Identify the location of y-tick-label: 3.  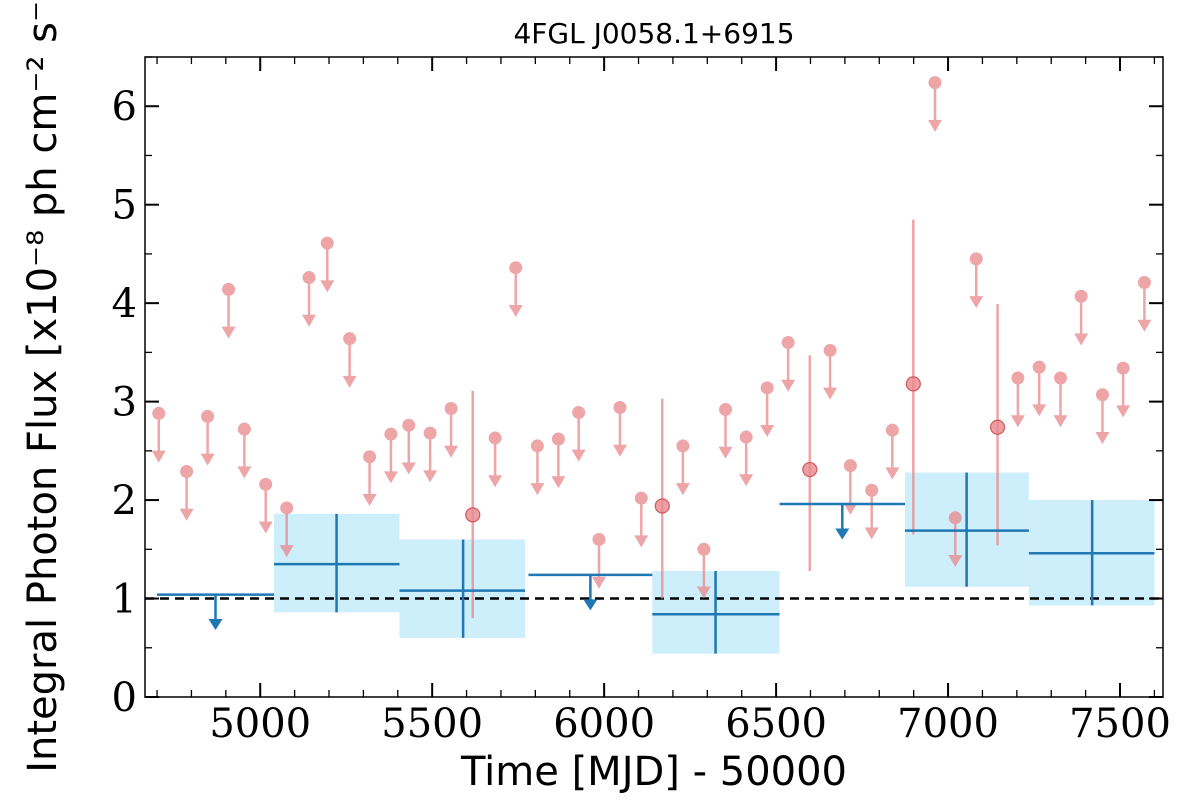
(124, 403).